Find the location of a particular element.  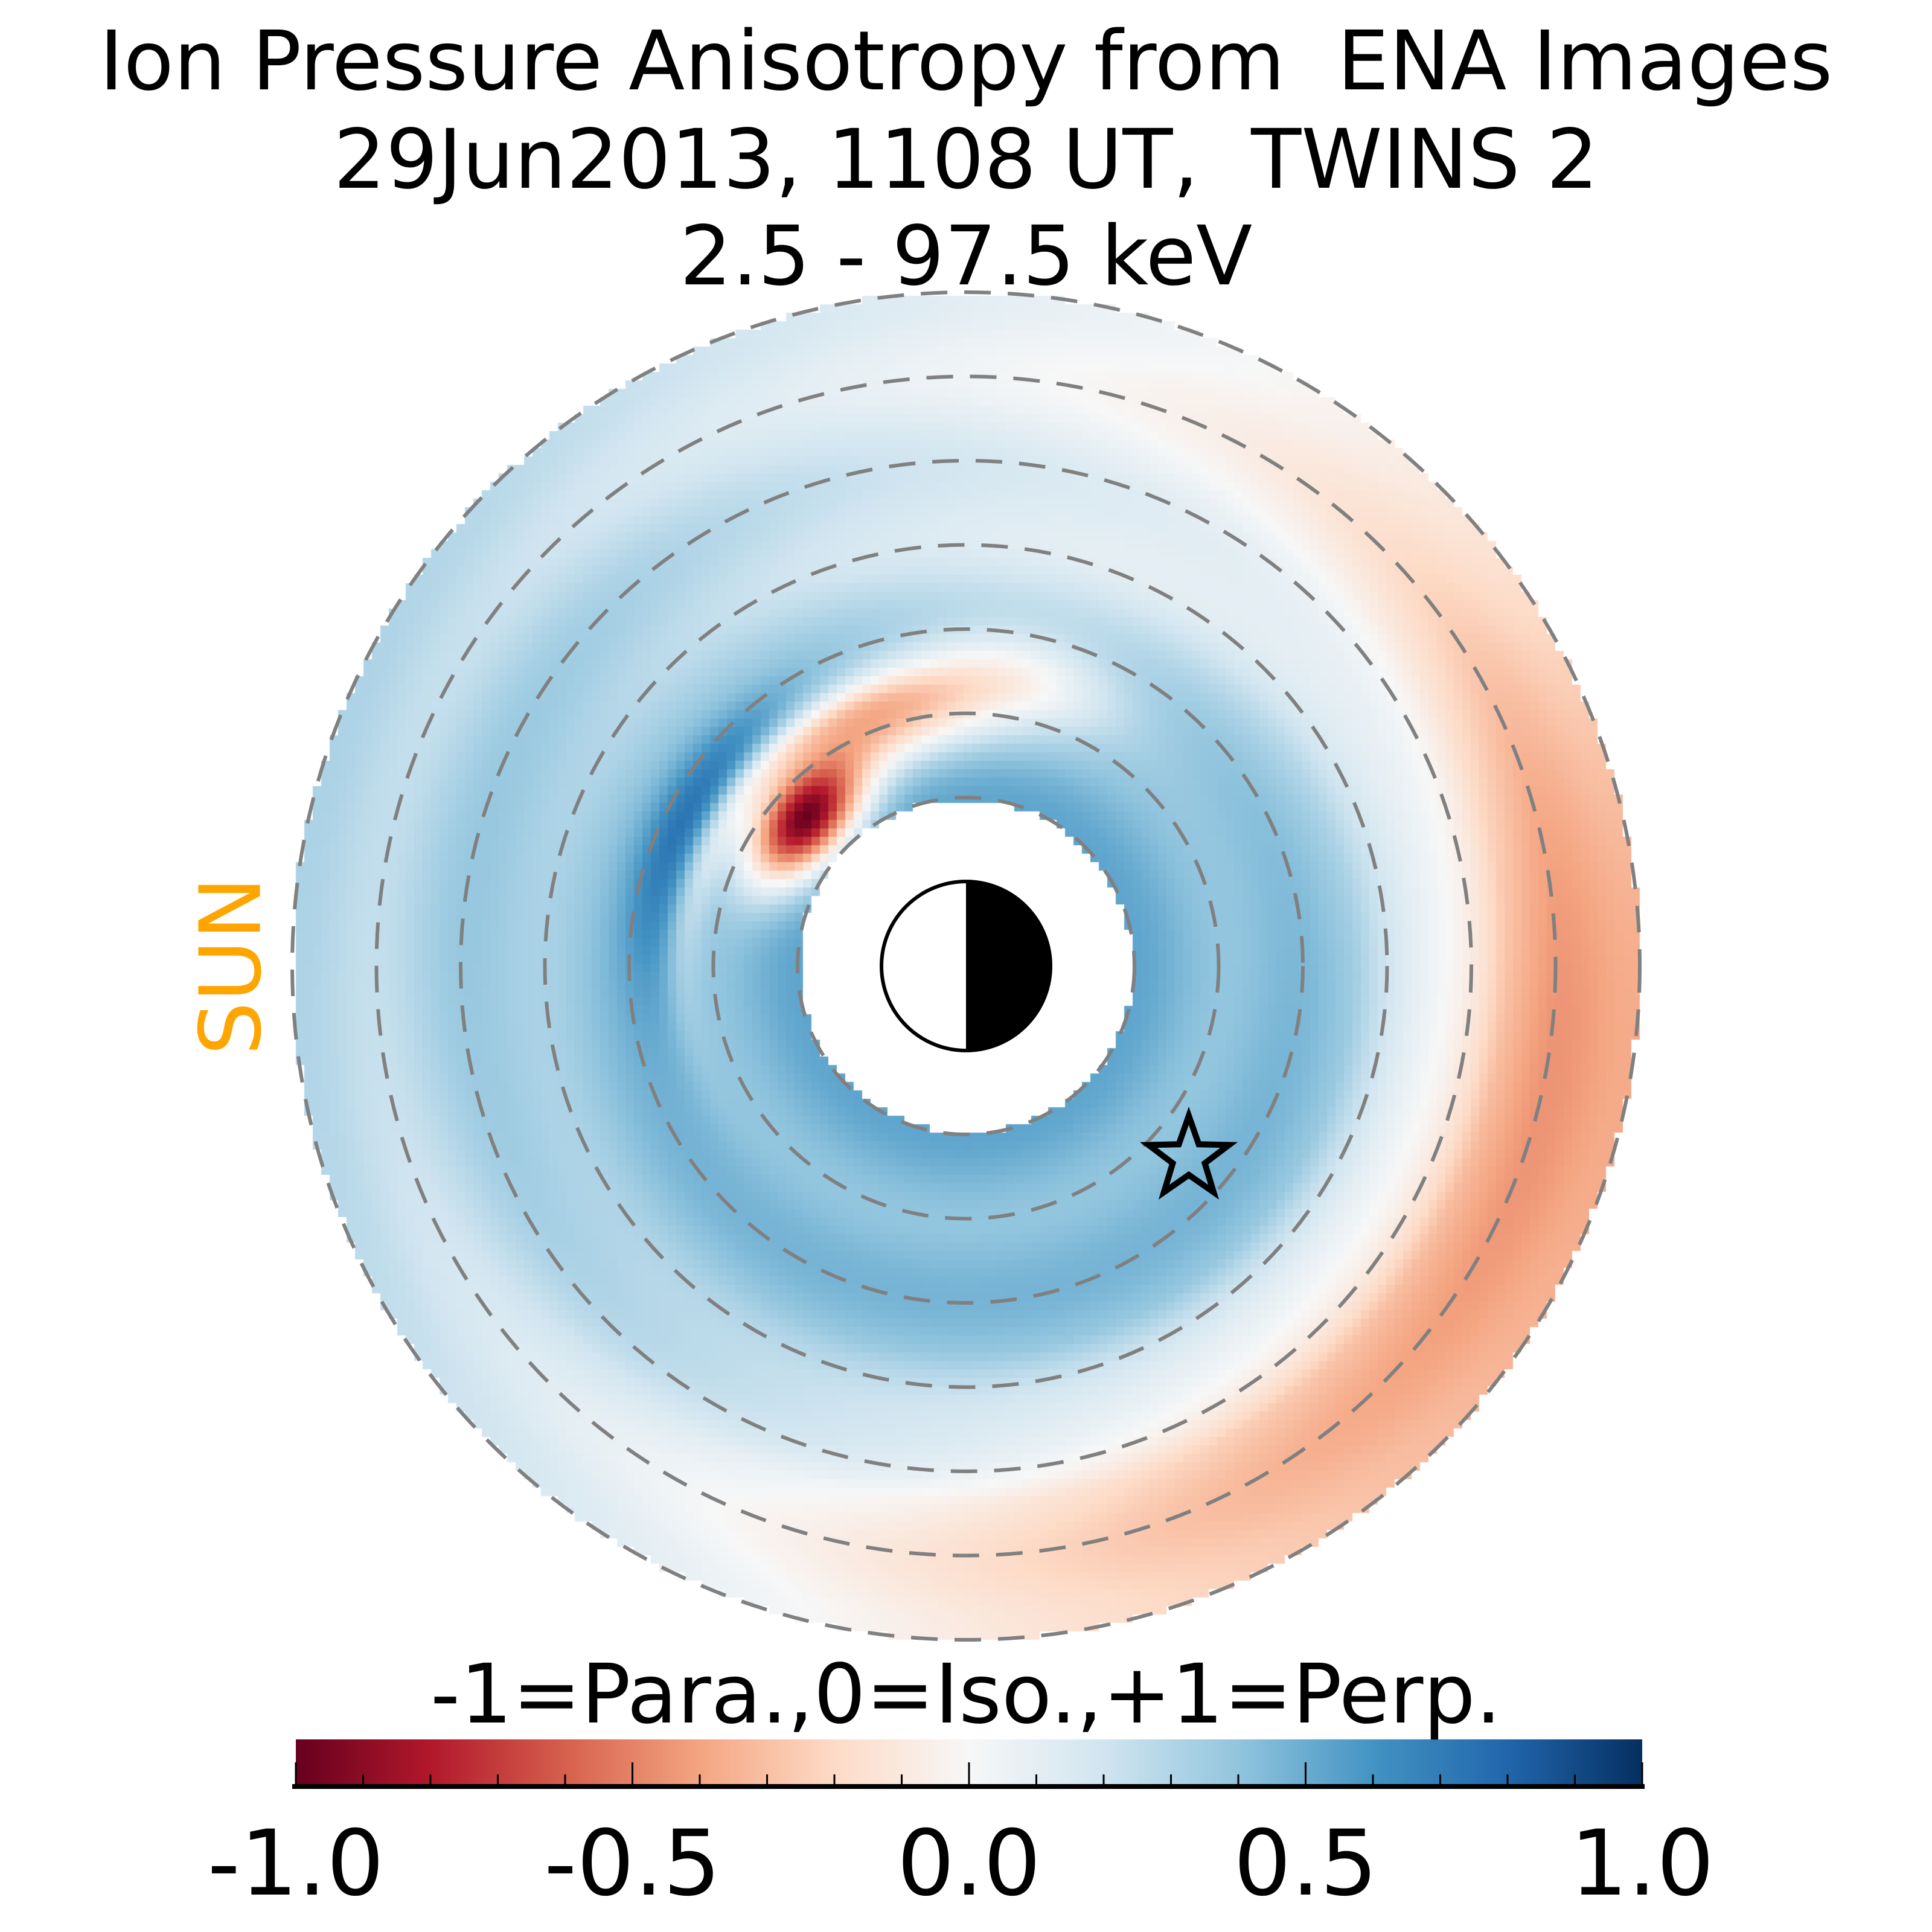

colorbar is located at coordinates (969, 1763).